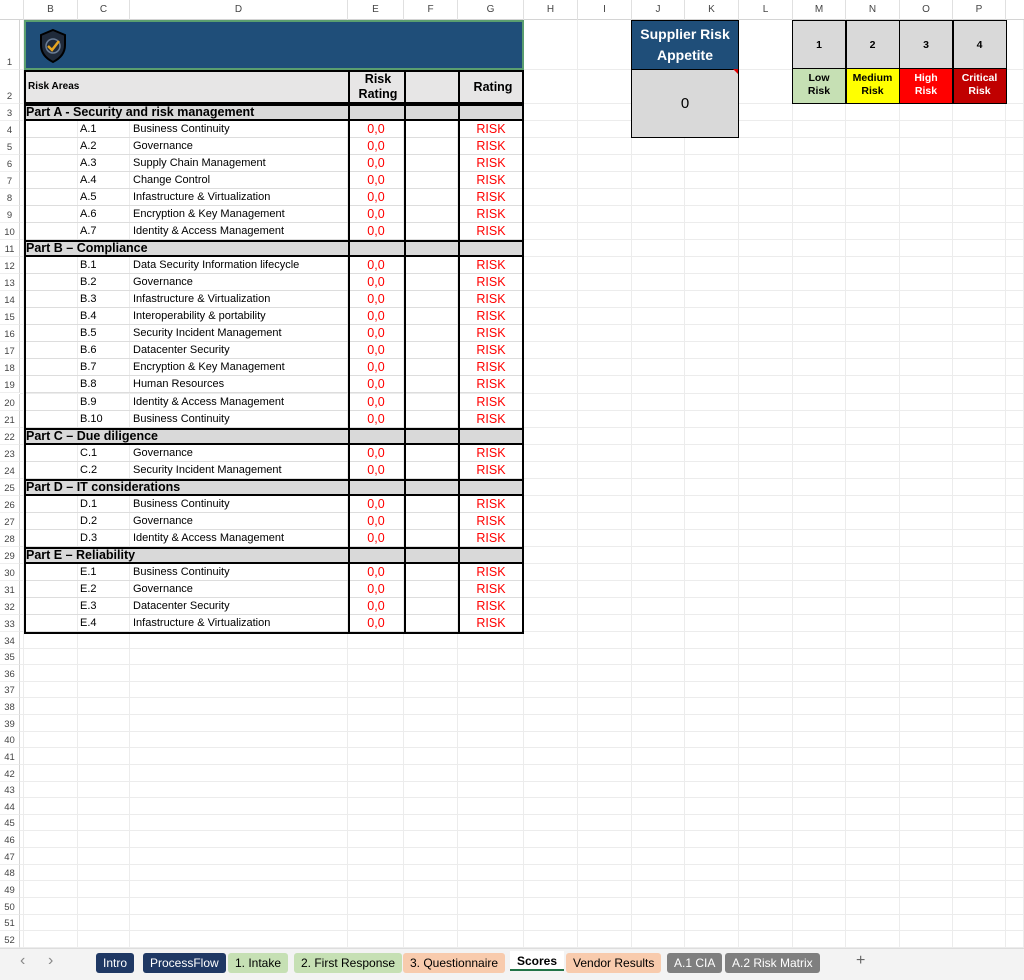  What do you see at coordinates (10, 856) in the screenshot?
I see `row-header-47: 47` at bounding box center [10, 856].